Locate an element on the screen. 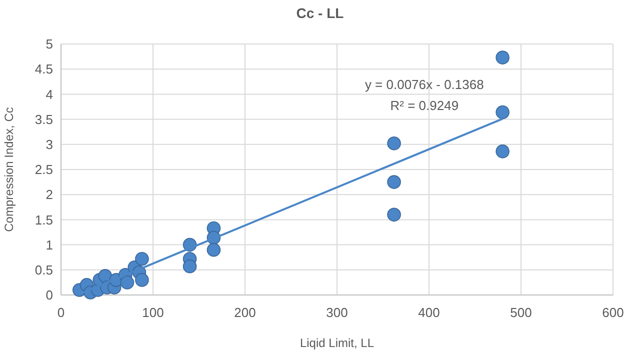 The height and width of the screenshot is (355, 640). y-tick-label: 0 is located at coordinates (49, 295).